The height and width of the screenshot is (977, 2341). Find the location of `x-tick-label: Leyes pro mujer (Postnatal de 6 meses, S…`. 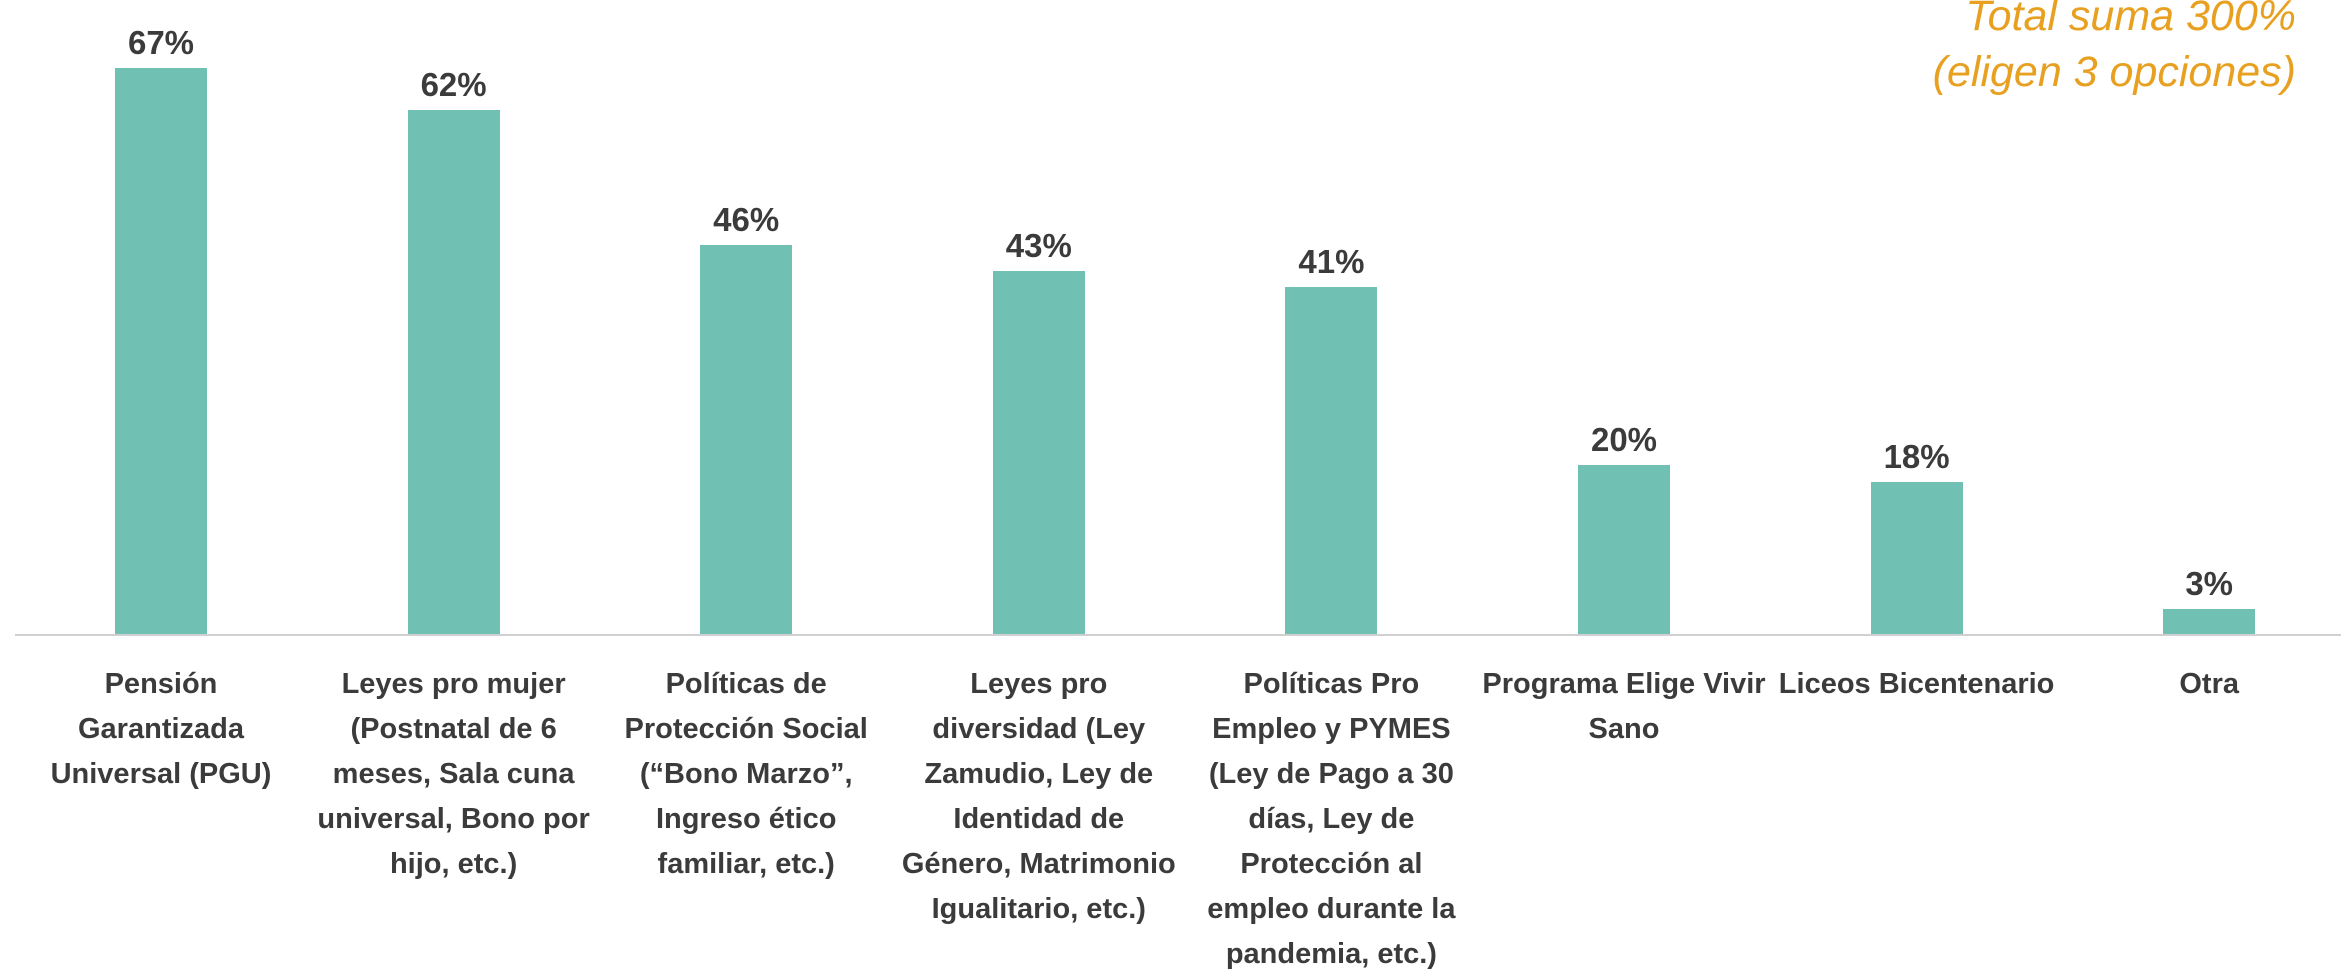

x-tick-label: Leyes pro mujer (Postnatal de 6 meses, S… is located at coordinates (453, 774).